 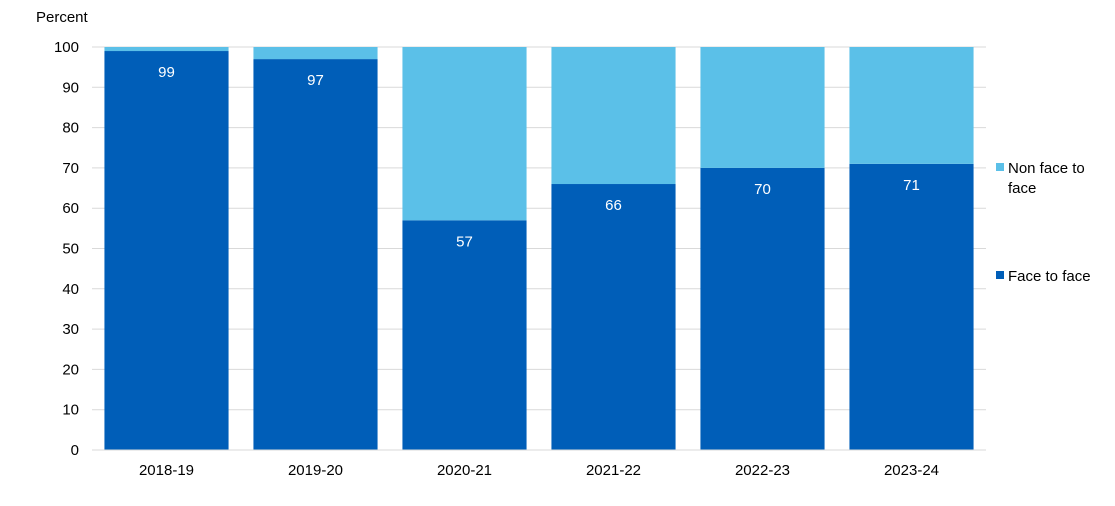 I want to click on y-tick-label: 0, so click(x=75, y=450).